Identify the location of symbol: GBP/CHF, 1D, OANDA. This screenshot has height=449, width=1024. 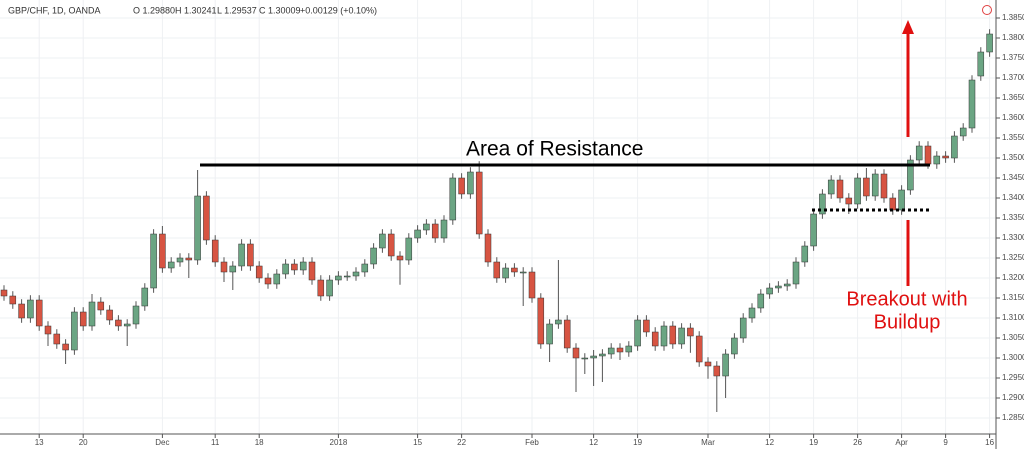
(54, 10).